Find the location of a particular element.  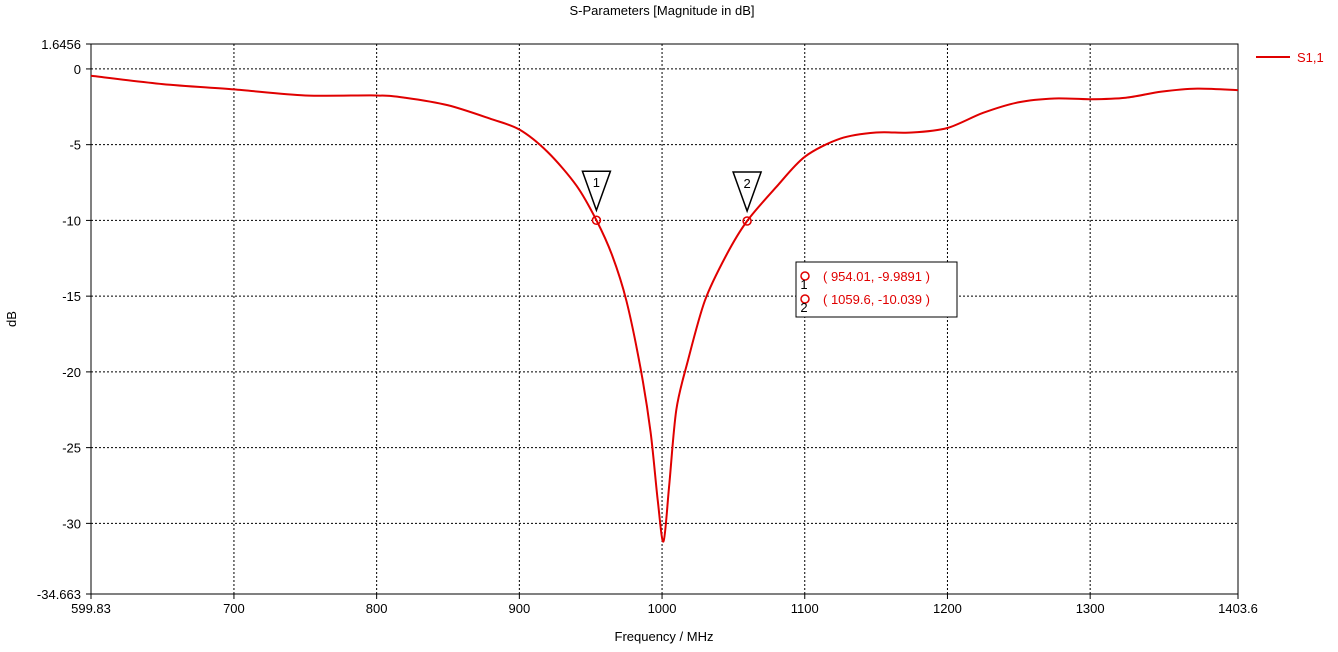

y-tick-label: -25 is located at coordinates (71, 448).